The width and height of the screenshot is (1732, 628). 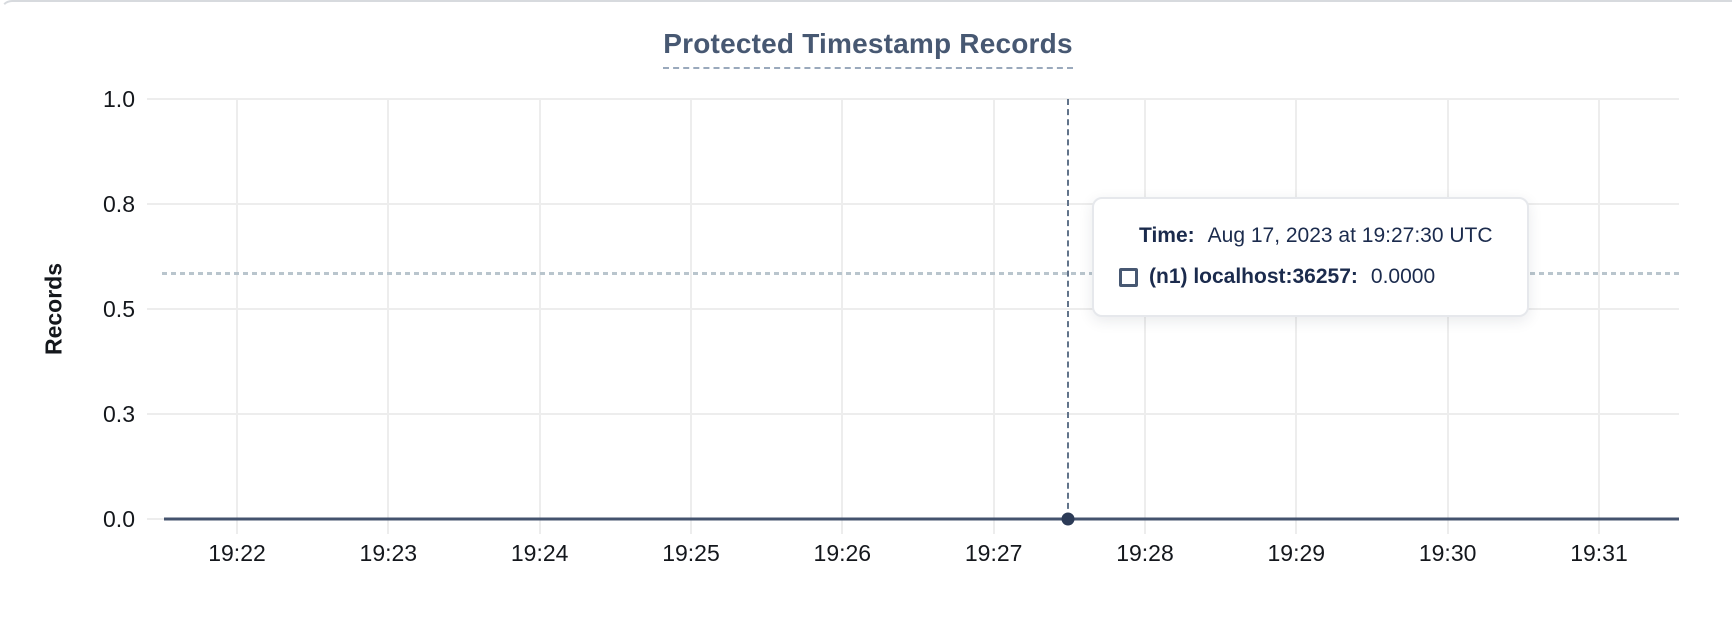 I want to click on y-tick-label: 0.8, so click(x=119, y=204).